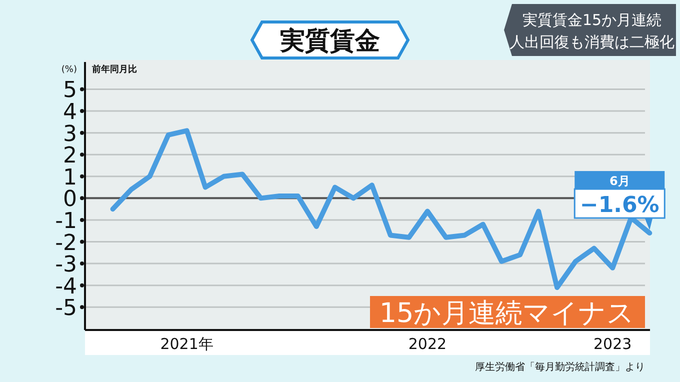 This screenshot has width=680, height=382. I want to click on y-axis-title: (%), so click(69, 70).